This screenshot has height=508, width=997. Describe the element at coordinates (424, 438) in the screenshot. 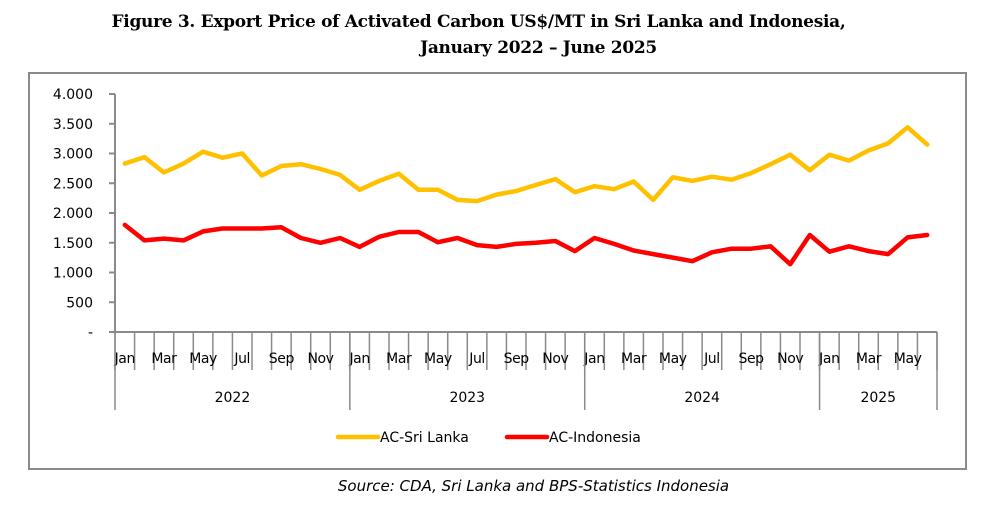

I see `legend-label: AC-Sri Lanka` at that location.